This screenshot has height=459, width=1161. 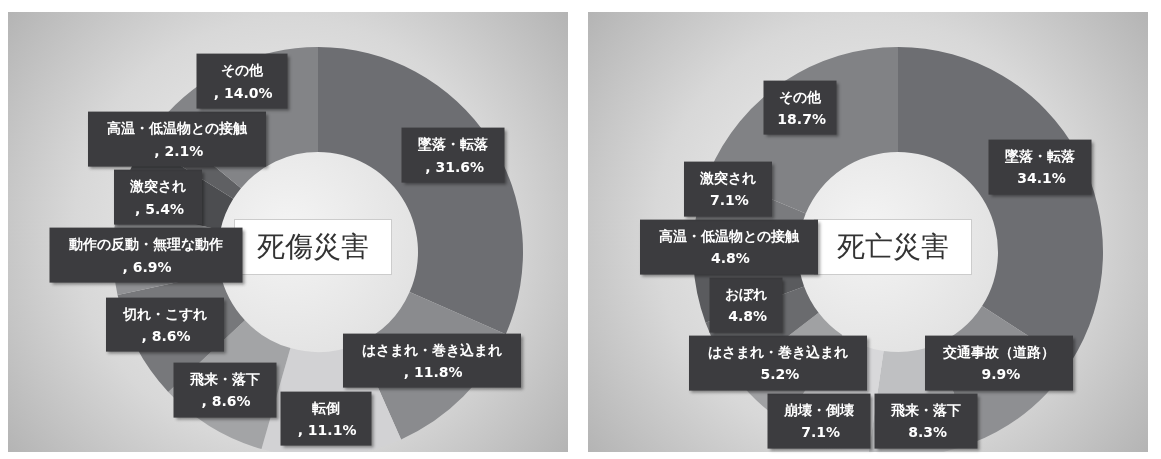 I want to click on data-label: 4.8%, so click(x=748, y=317).